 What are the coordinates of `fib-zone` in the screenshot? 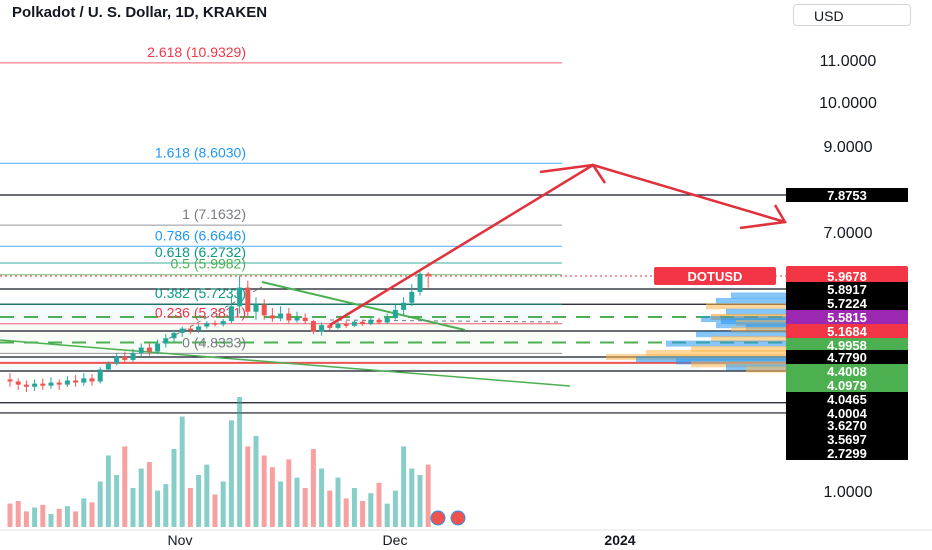 It's located at (280, 338).